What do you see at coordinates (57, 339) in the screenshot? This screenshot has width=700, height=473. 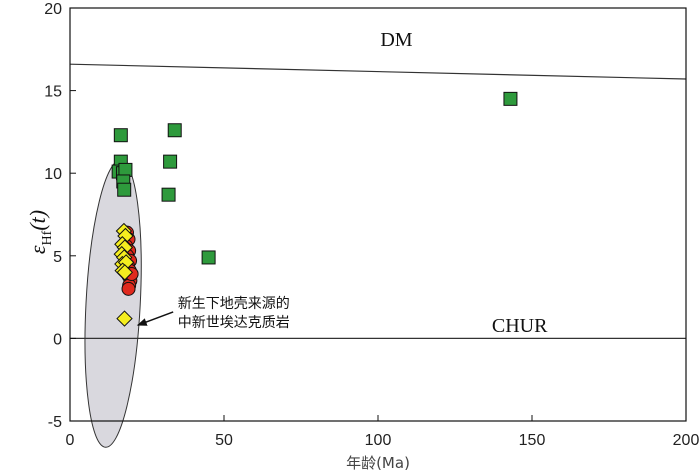 I see `y-tick-label: 0` at bounding box center [57, 339].